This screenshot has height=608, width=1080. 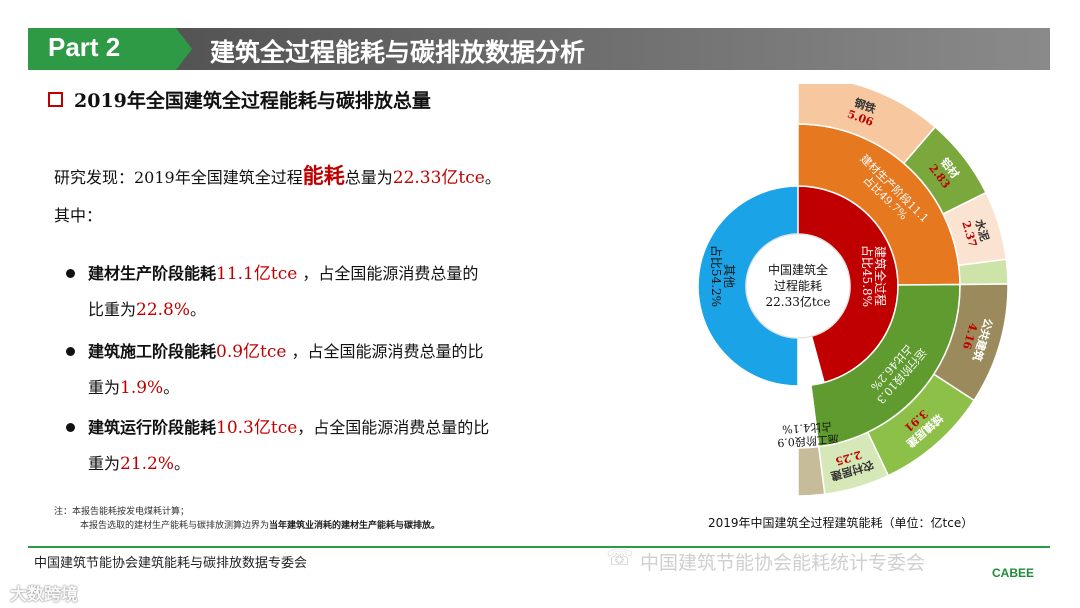 What do you see at coordinates (722, 276) in the screenshot?
I see `inner-label-0: 其他占比54.2%` at bounding box center [722, 276].